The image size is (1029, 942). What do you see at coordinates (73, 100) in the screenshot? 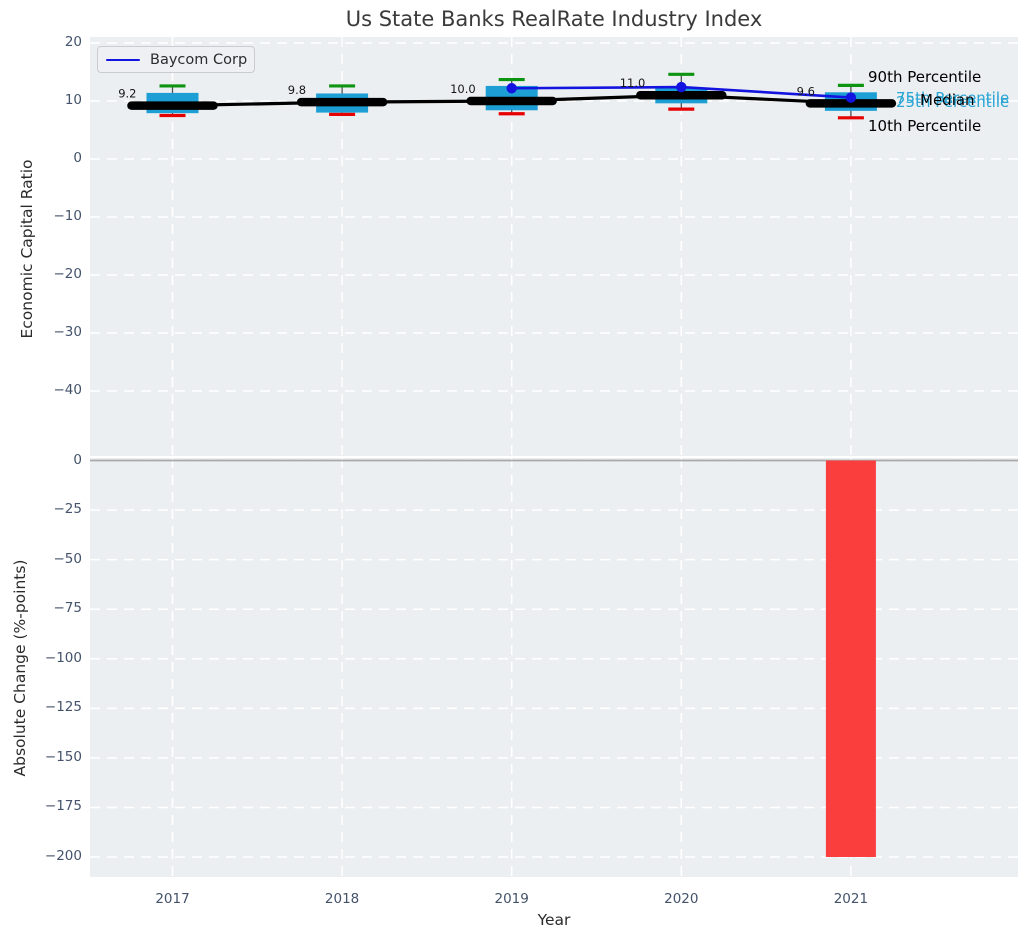
I see `top-y-tick-label: 10` at bounding box center [73, 100].